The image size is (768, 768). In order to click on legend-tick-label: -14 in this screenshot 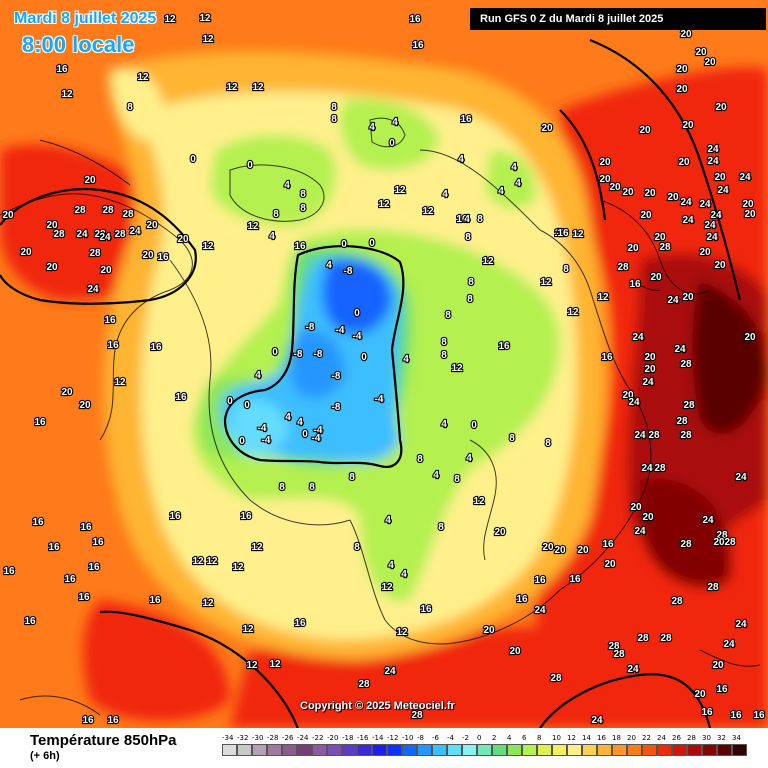, I will do `click(378, 738)`.